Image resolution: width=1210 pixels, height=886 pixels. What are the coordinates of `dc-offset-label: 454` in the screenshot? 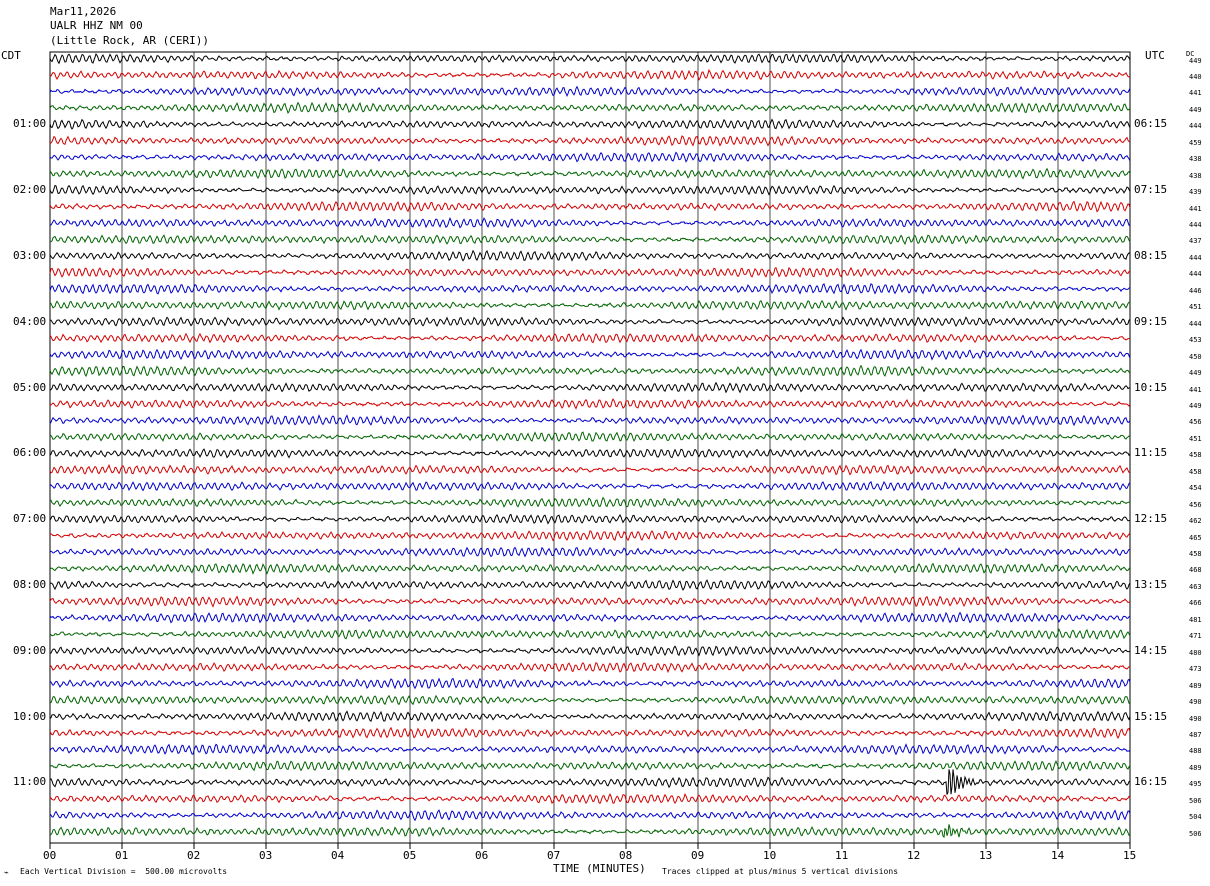 It's located at (1195, 488).